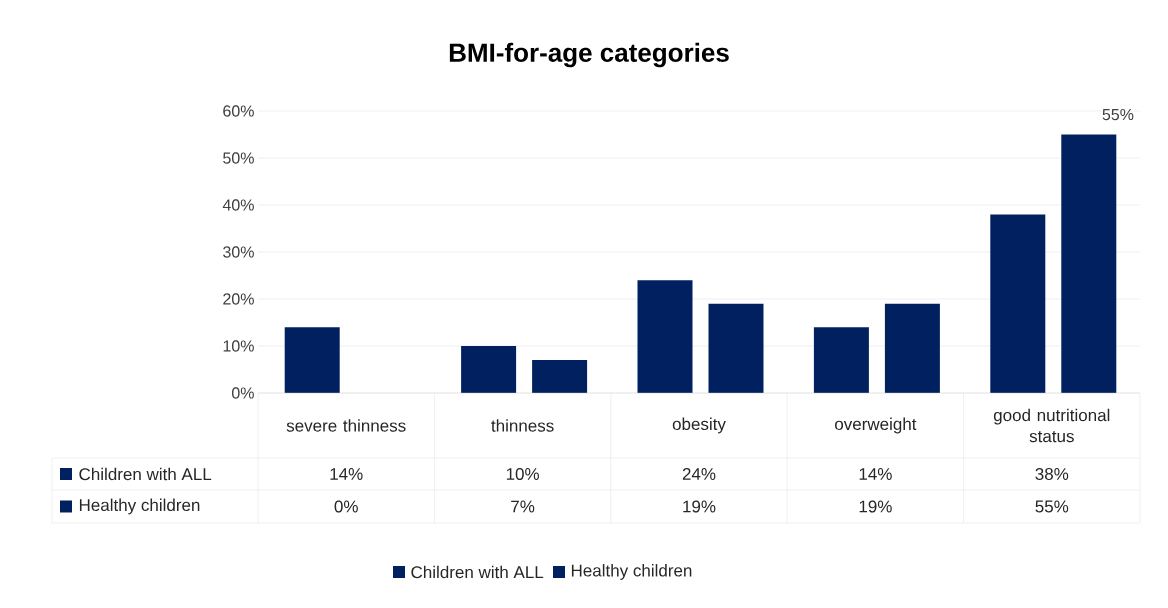 The width and height of the screenshot is (1168, 608). Describe the element at coordinates (139, 506) in the screenshot. I see `text: Healthy children` at that location.